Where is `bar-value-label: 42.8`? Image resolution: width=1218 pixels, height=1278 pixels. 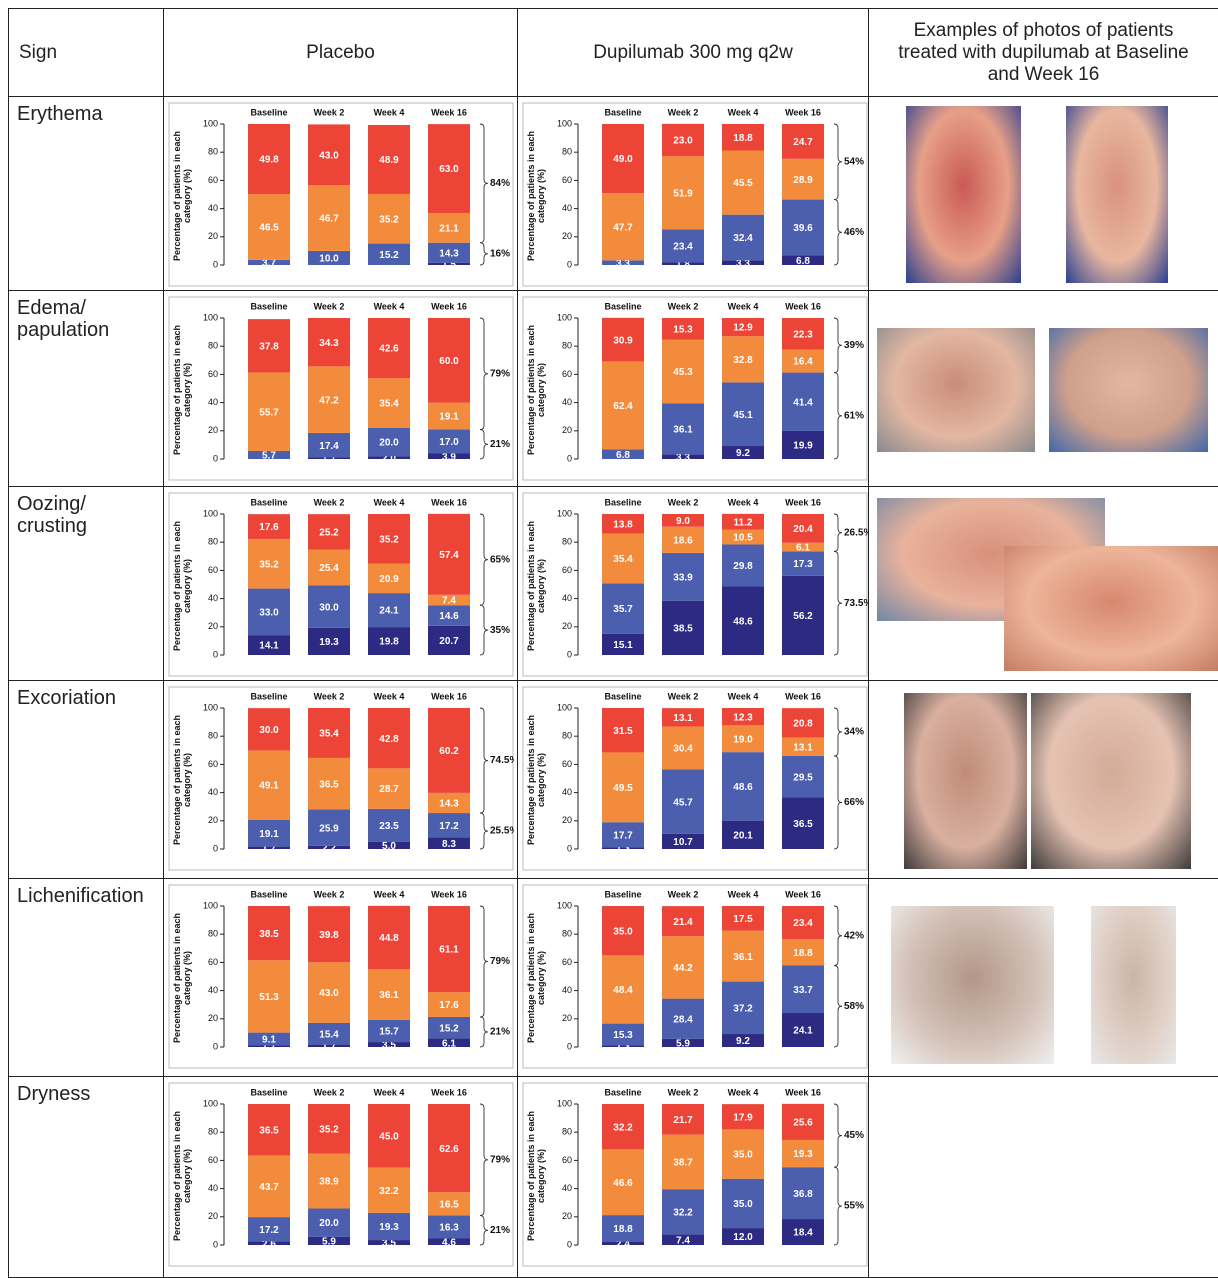 bar-value-label: 42.8 is located at coordinates (389, 739).